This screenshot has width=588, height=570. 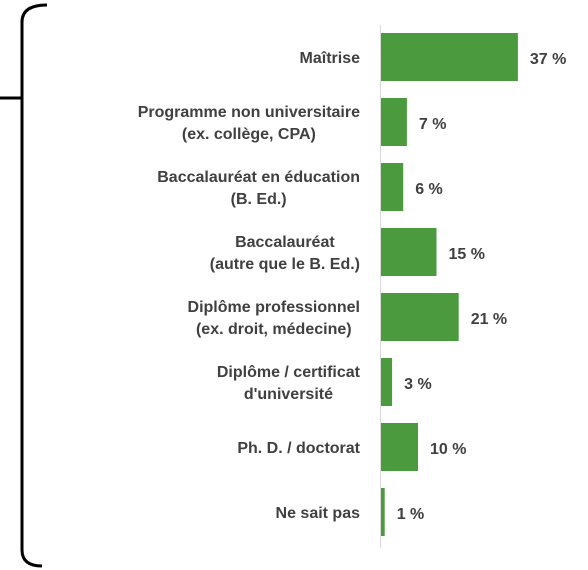 What do you see at coordinates (24, 285) in the screenshot?
I see `bracket` at bounding box center [24, 285].